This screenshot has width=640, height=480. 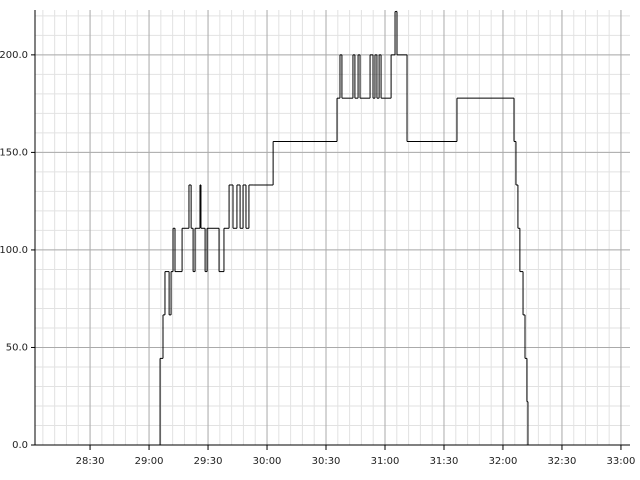 What do you see at coordinates (20, 445) in the screenshot?
I see `y-tick-label: 0.0` at bounding box center [20, 445].